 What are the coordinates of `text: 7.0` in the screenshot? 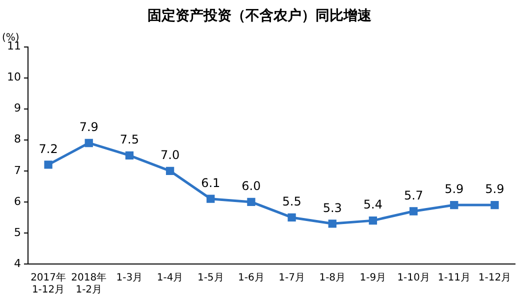 It's located at (170, 155).